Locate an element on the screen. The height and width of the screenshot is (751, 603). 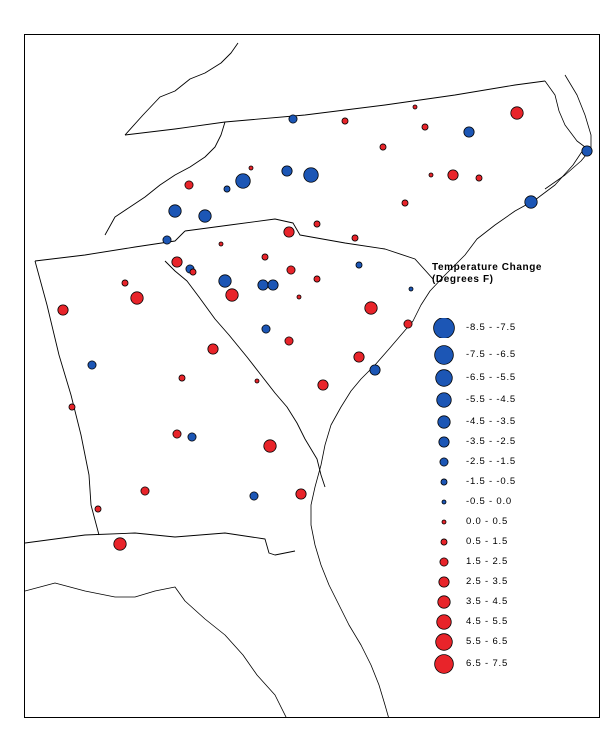
legend-row: -2.5 - -1.5 is located at coordinates (507, 462).